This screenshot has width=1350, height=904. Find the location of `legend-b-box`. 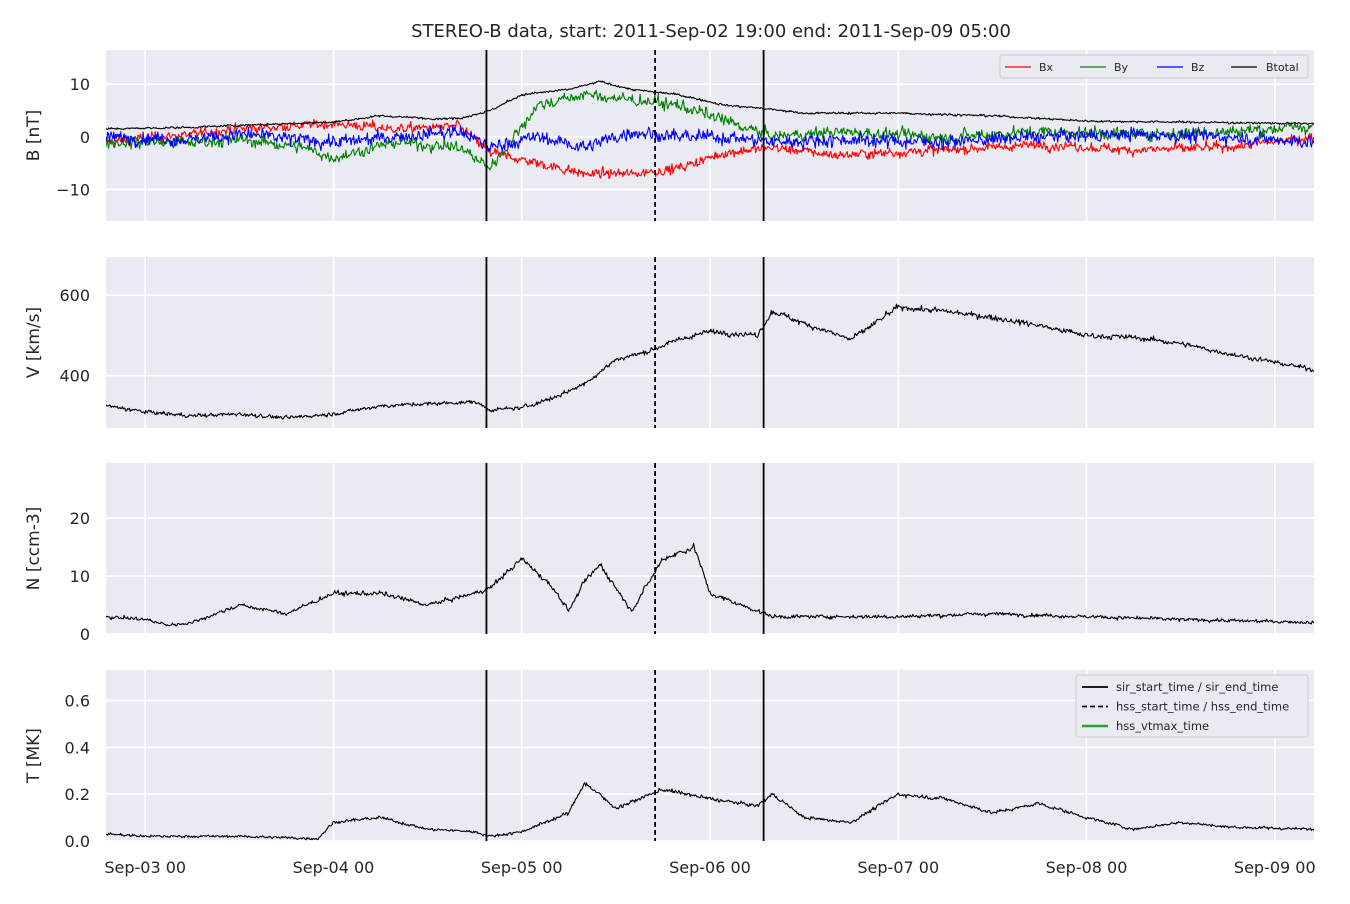

legend-b-box is located at coordinates (1154, 66).